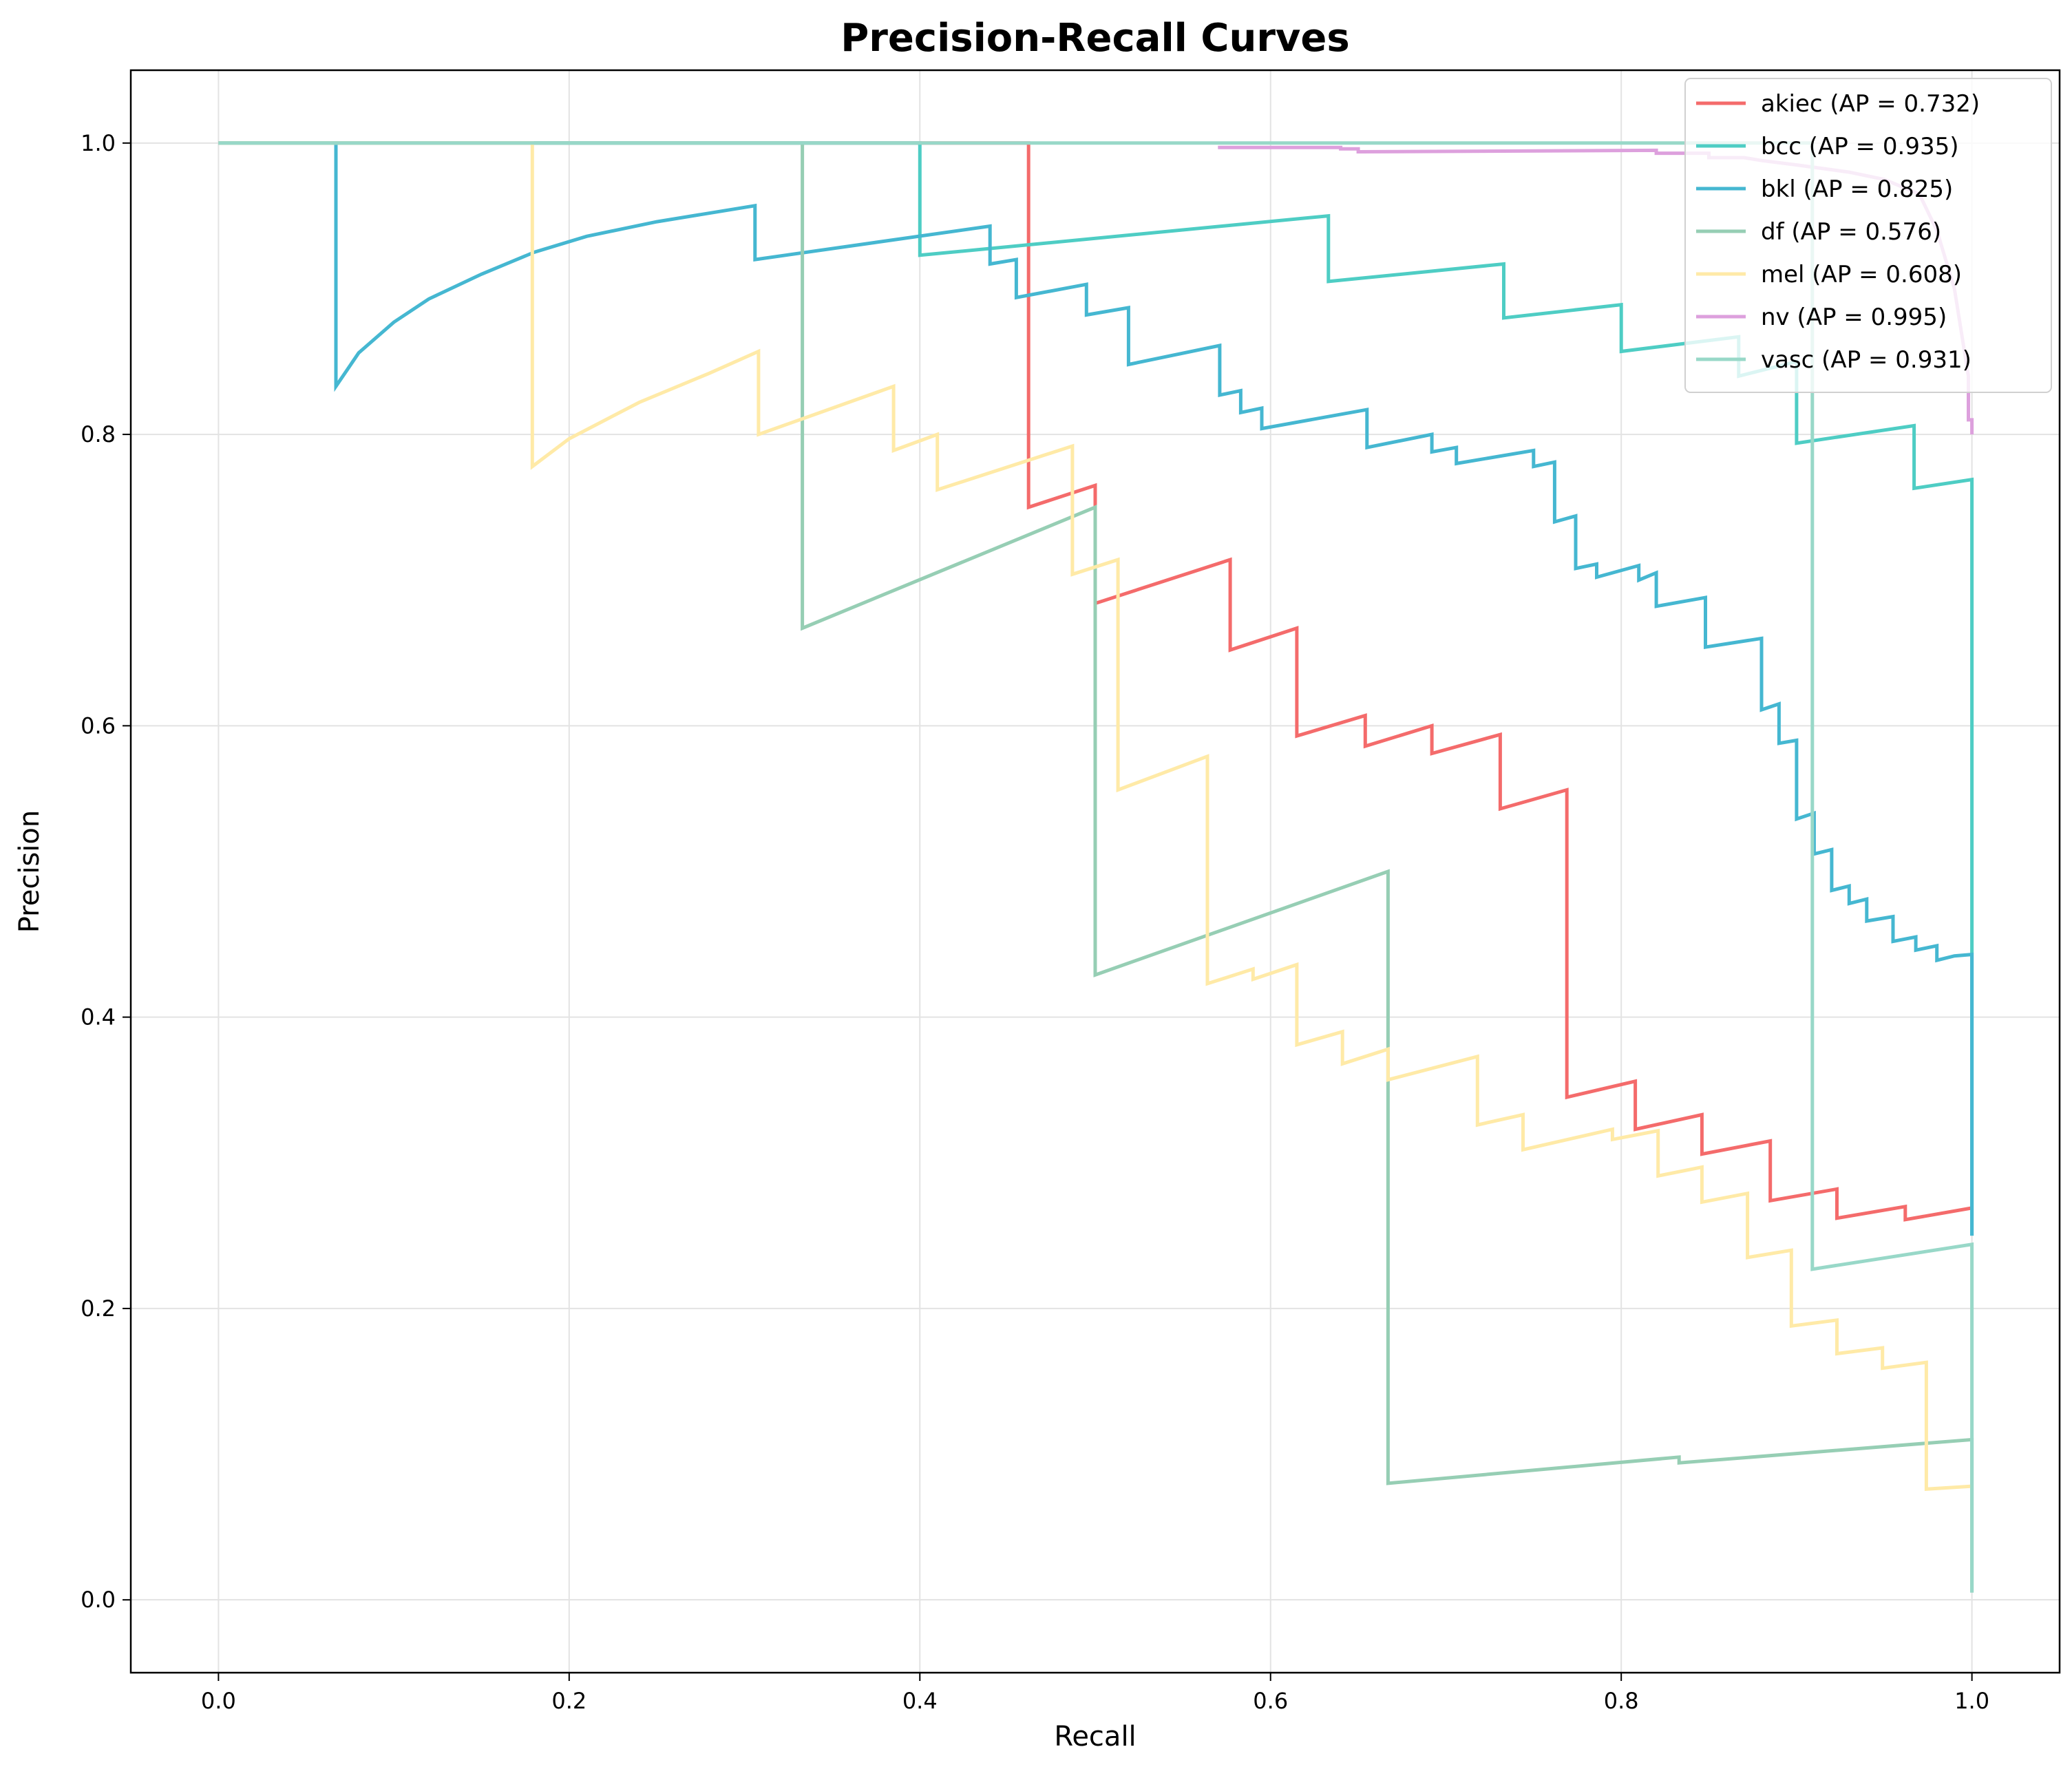 The width and height of the screenshot is (2072, 1778). I want to click on x-tick-label: 0.8, so click(1622, 1701).